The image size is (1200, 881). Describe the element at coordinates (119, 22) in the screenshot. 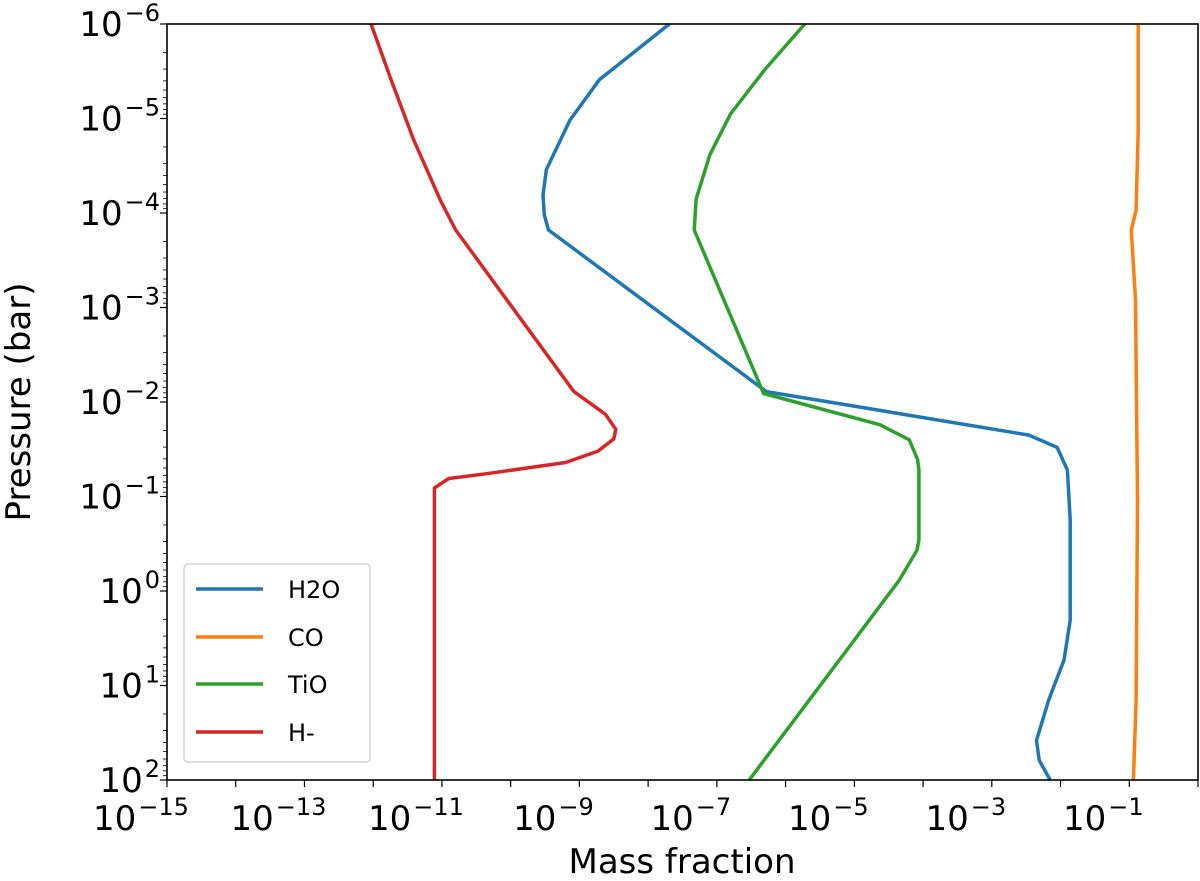

I see `y-tick-label: 10⁻⁶` at that location.